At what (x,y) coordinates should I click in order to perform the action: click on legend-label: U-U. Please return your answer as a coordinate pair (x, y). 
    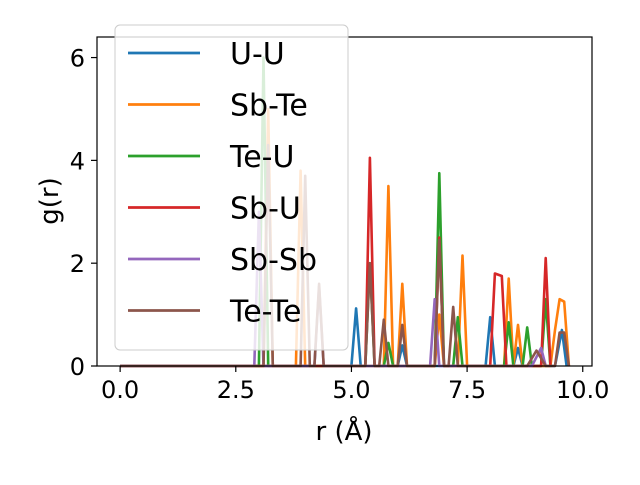
    Looking at the image, I should click on (257, 54).